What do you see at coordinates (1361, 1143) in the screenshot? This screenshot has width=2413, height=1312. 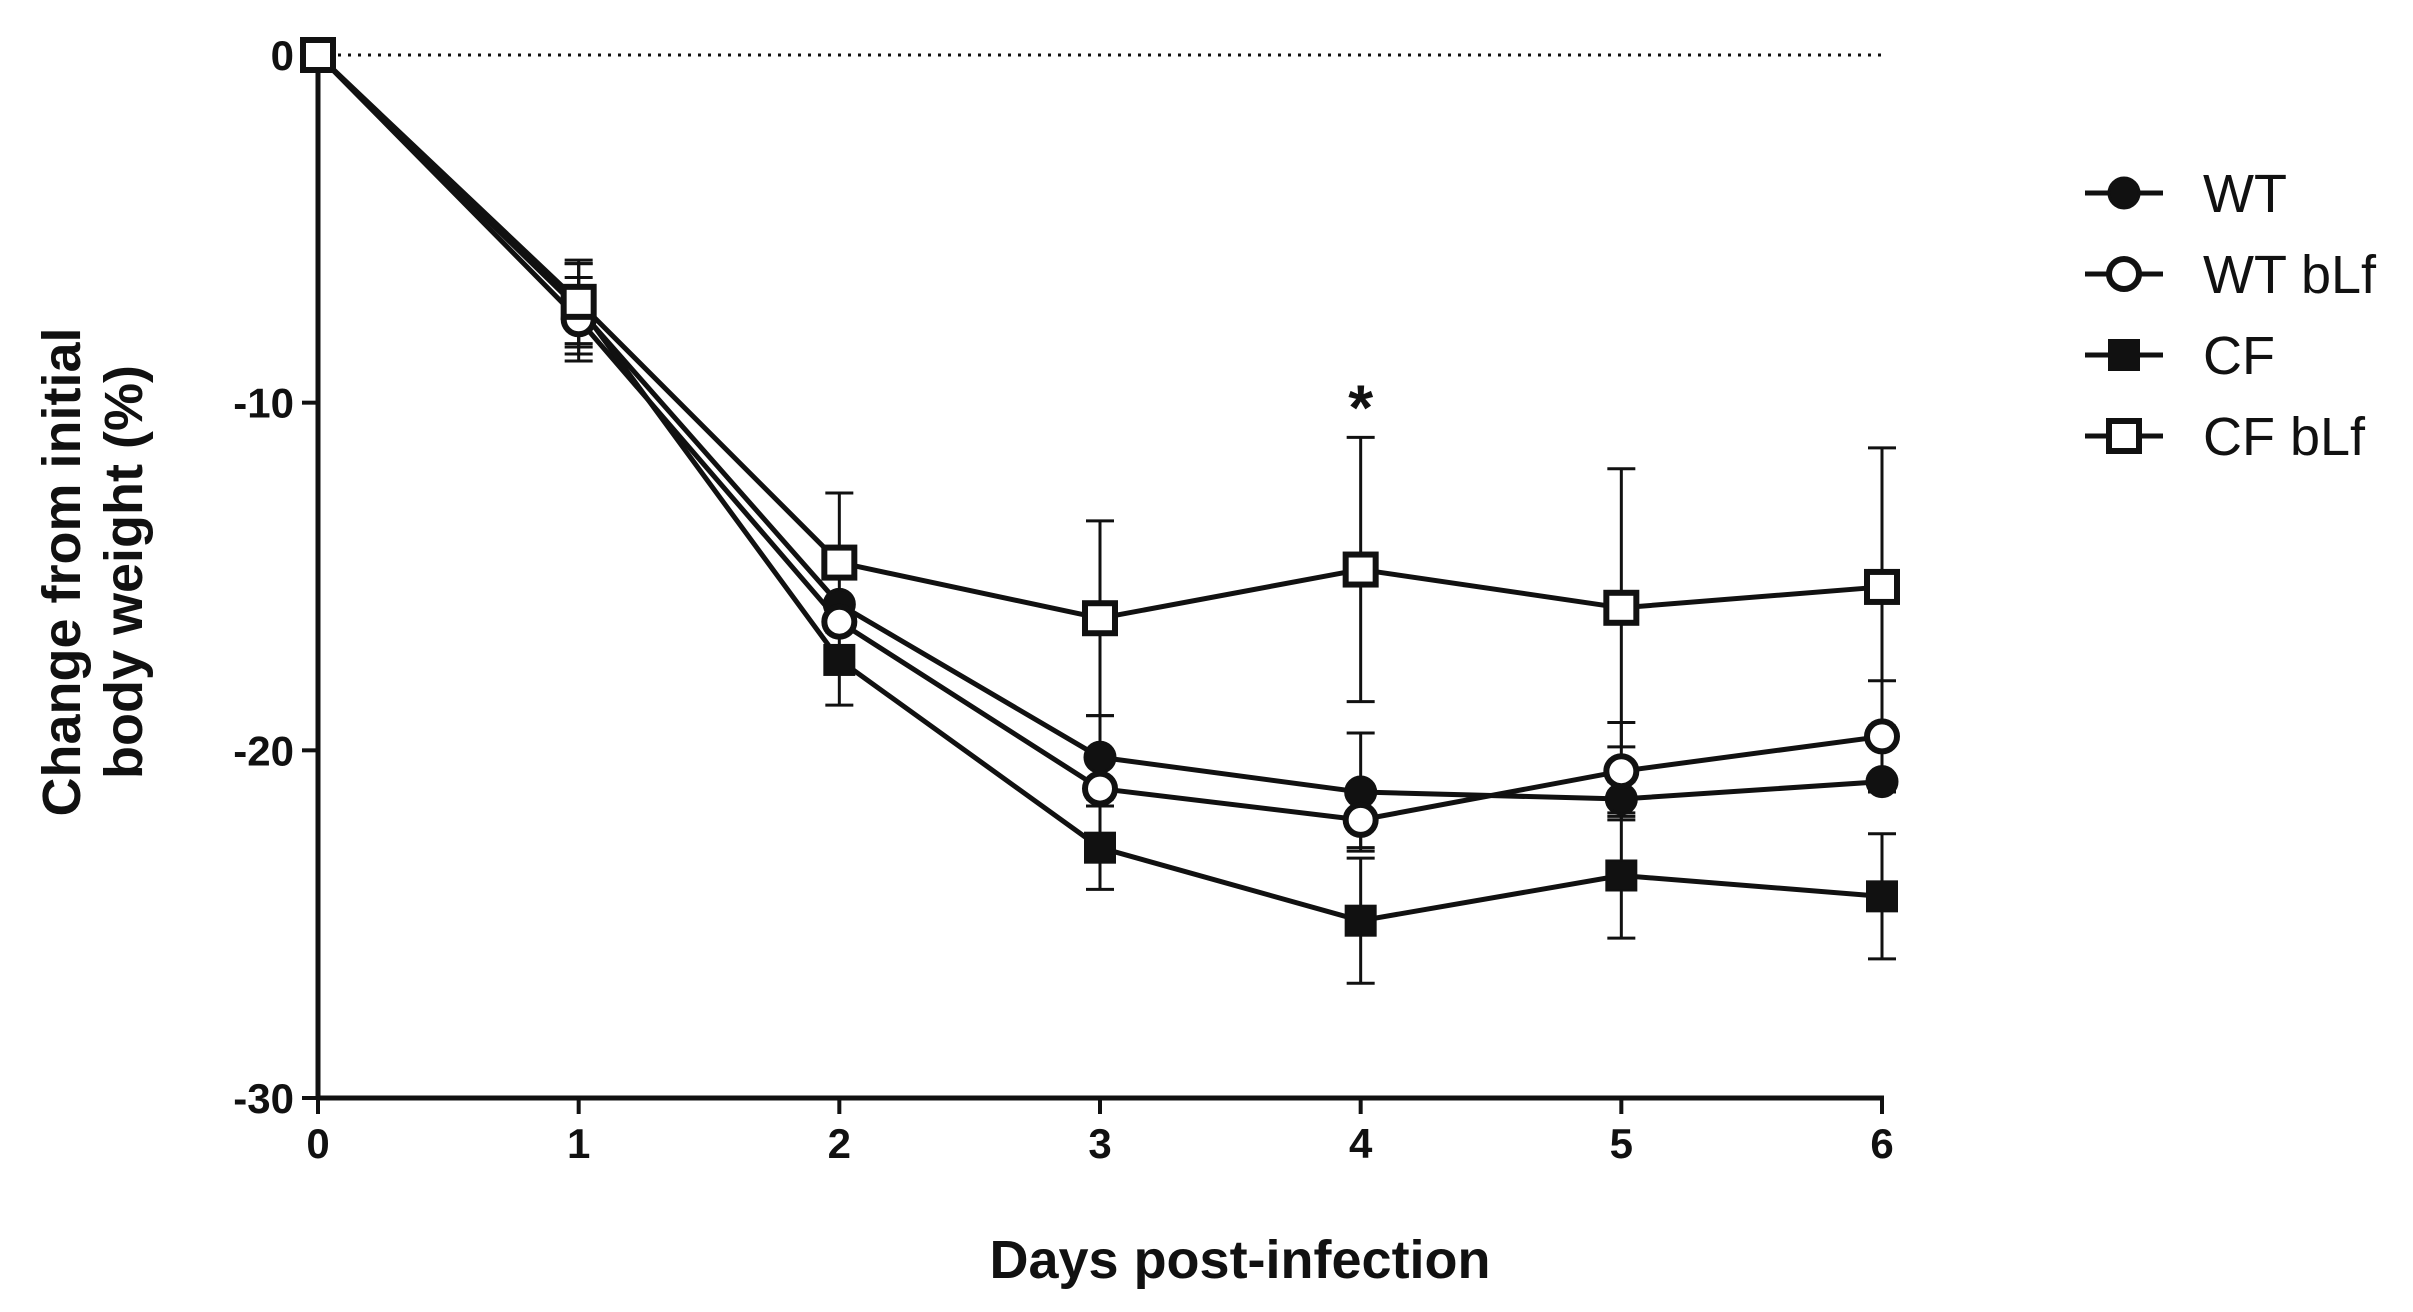 I see `x-tick-label: 4` at bounding box center [1361, 1143].